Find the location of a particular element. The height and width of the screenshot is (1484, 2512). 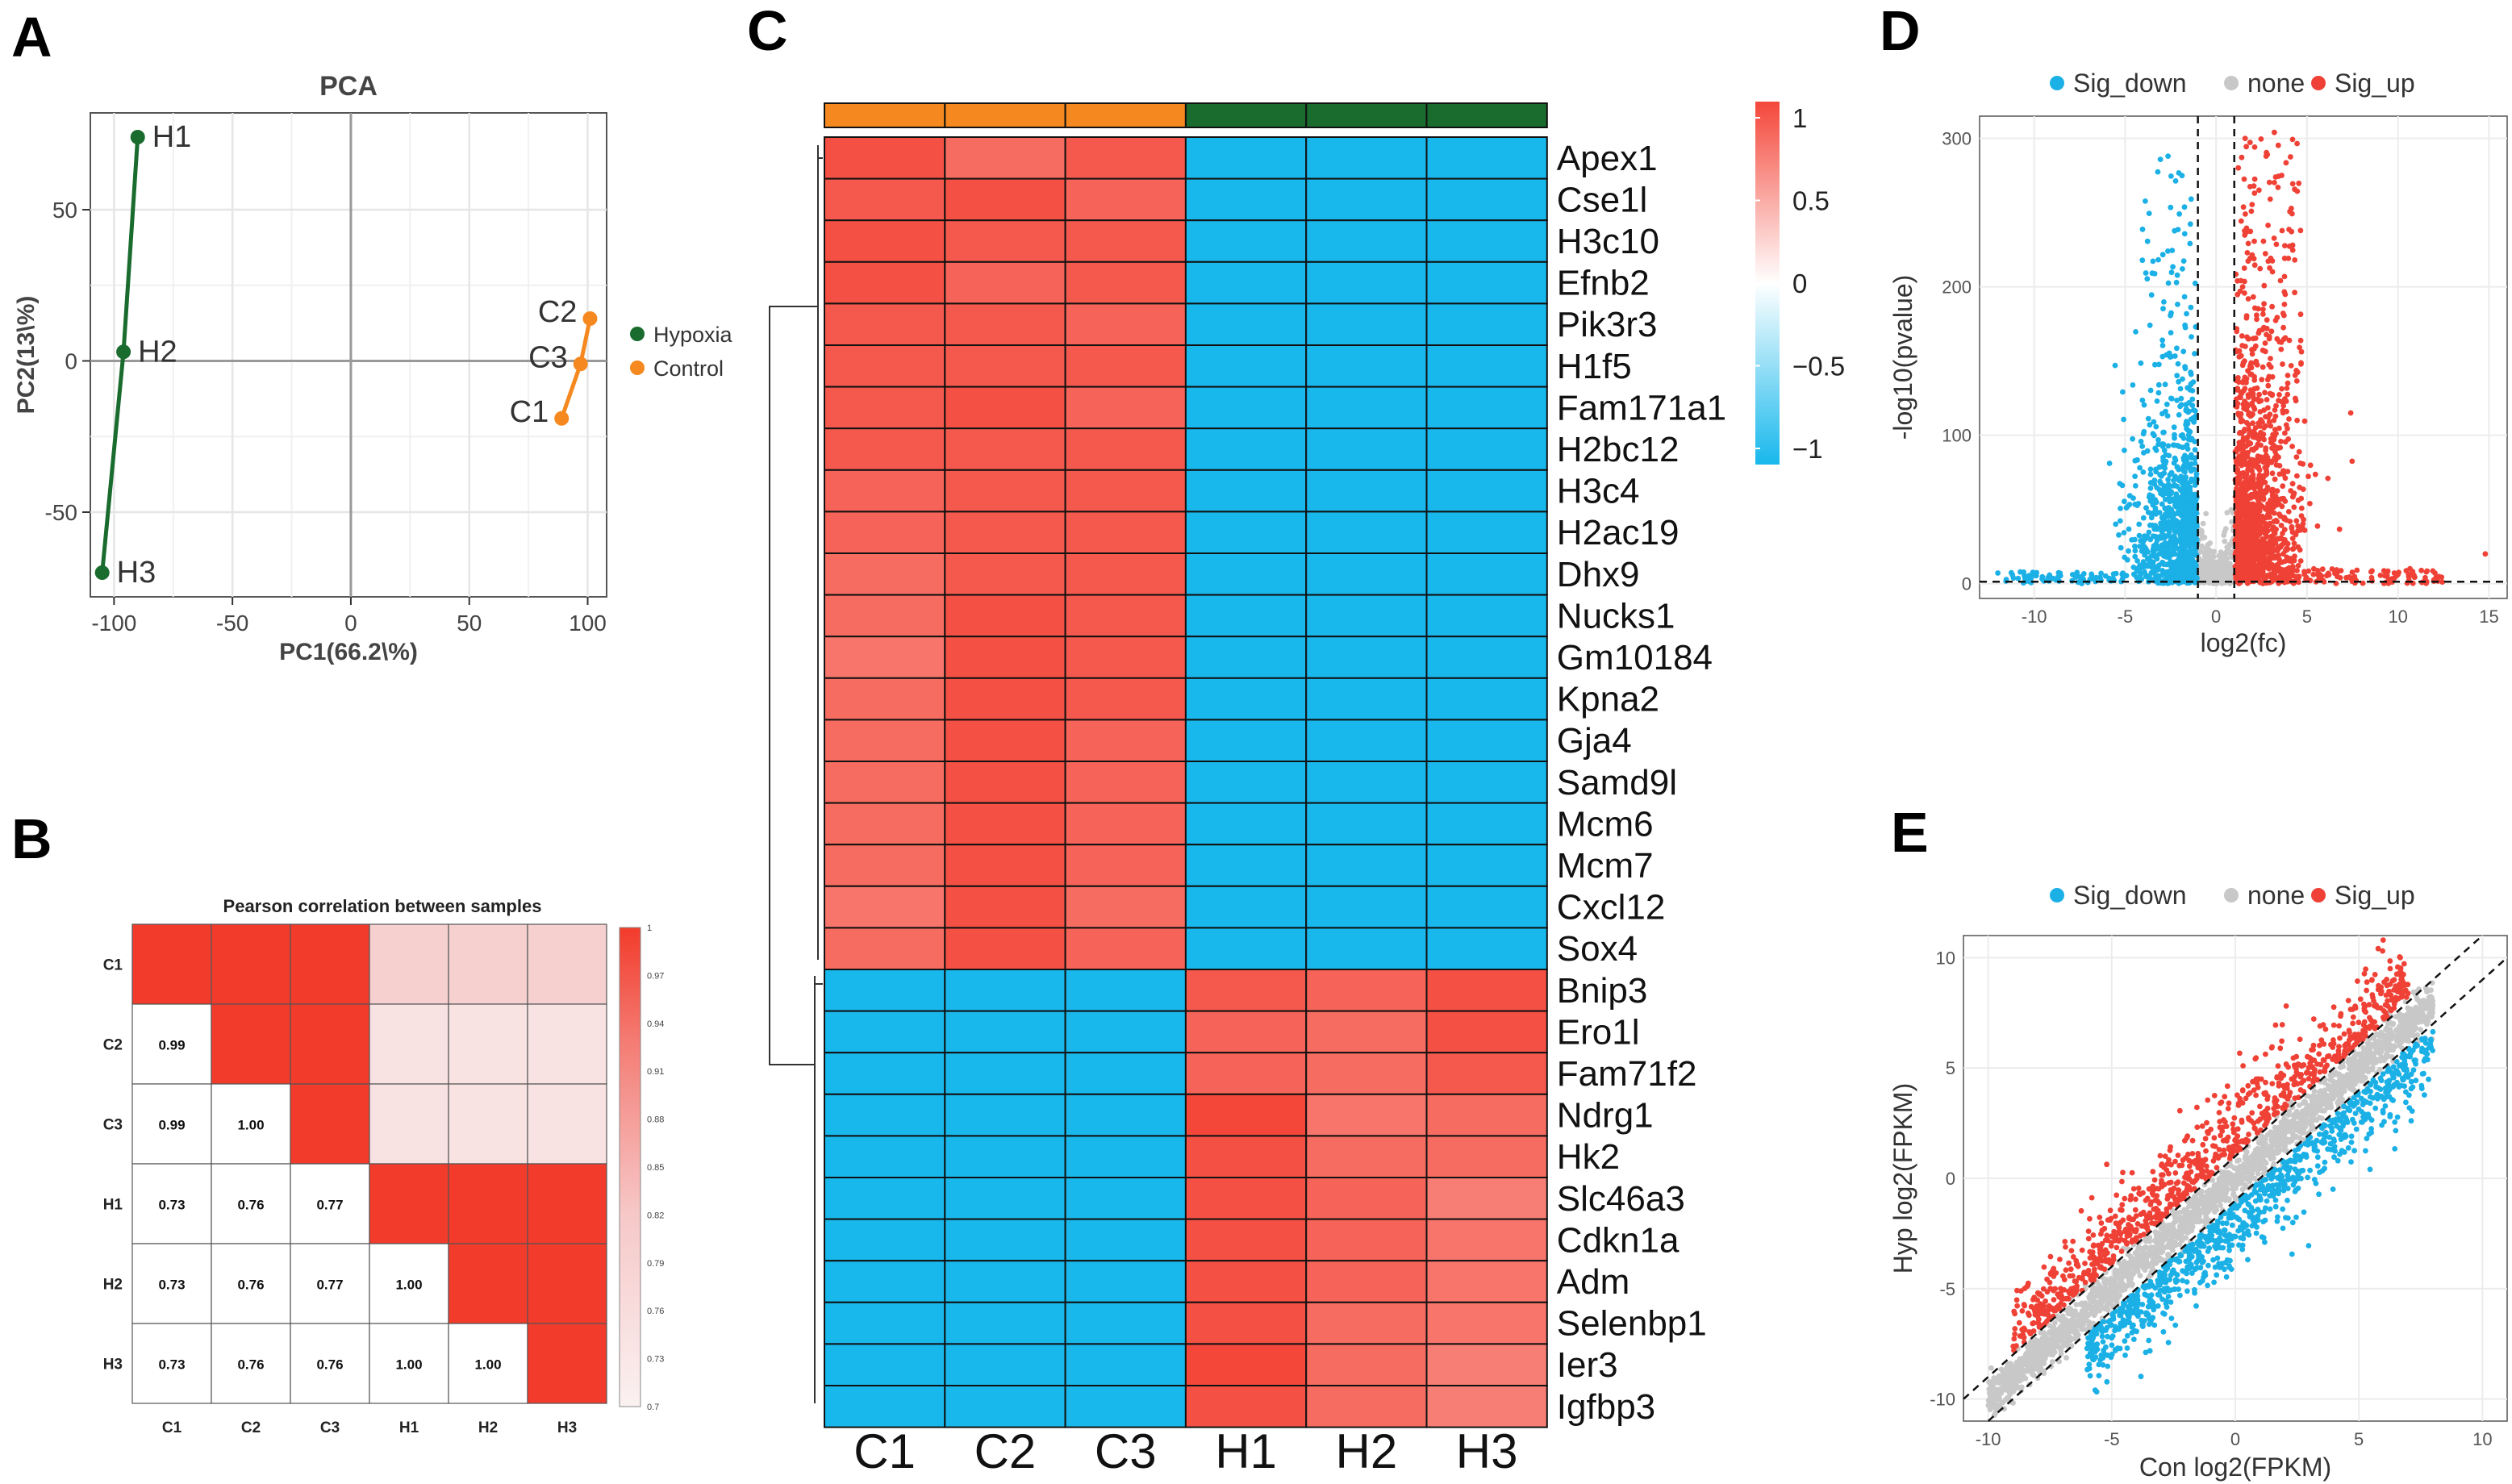

panel-letter-e: E is located at coordinates (1910, 833).